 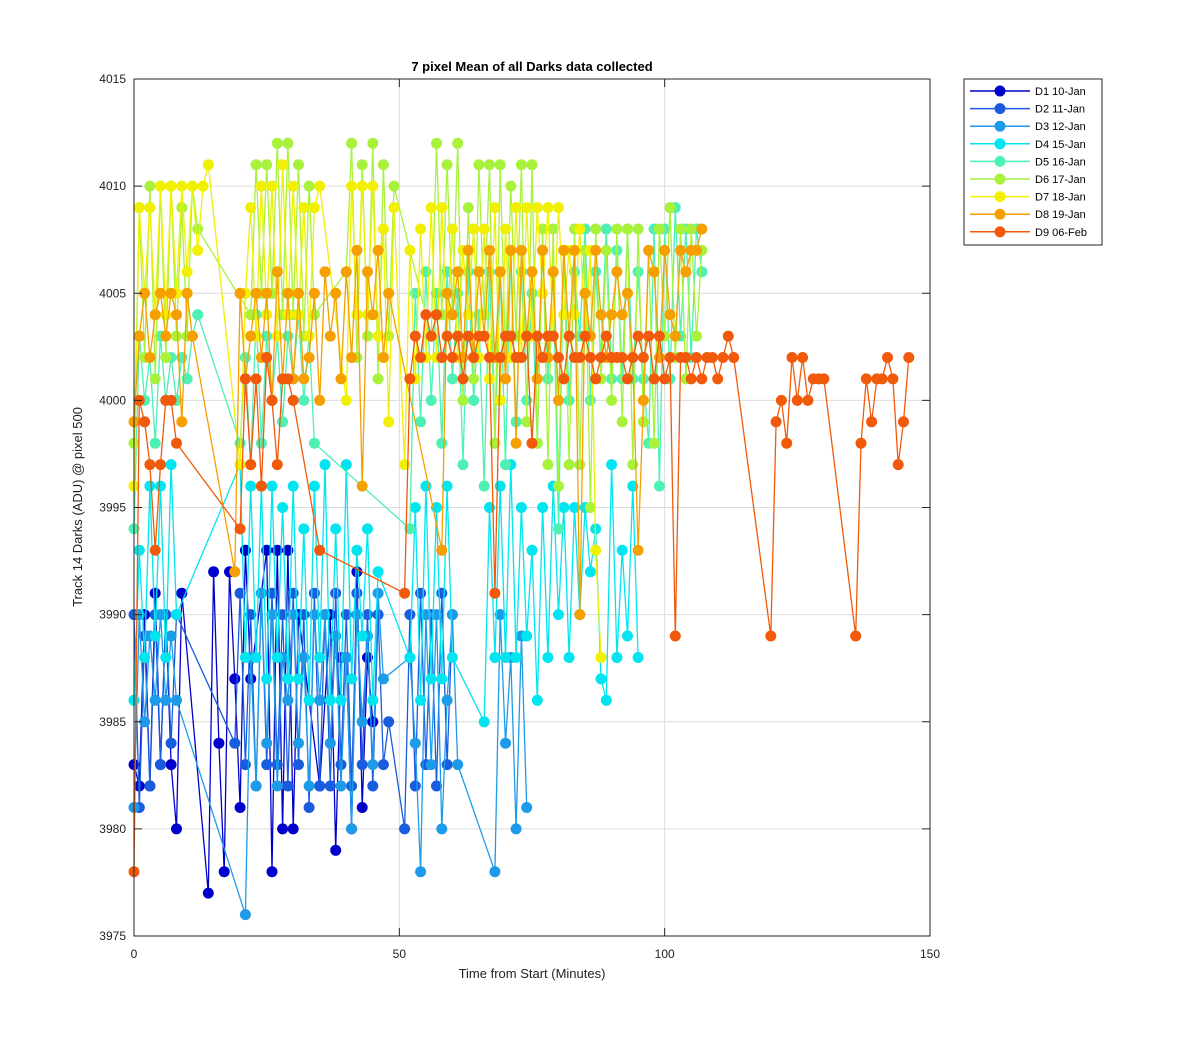 I want to click on legend-label: D1 10-Jan, so click(x=1060, y=92).